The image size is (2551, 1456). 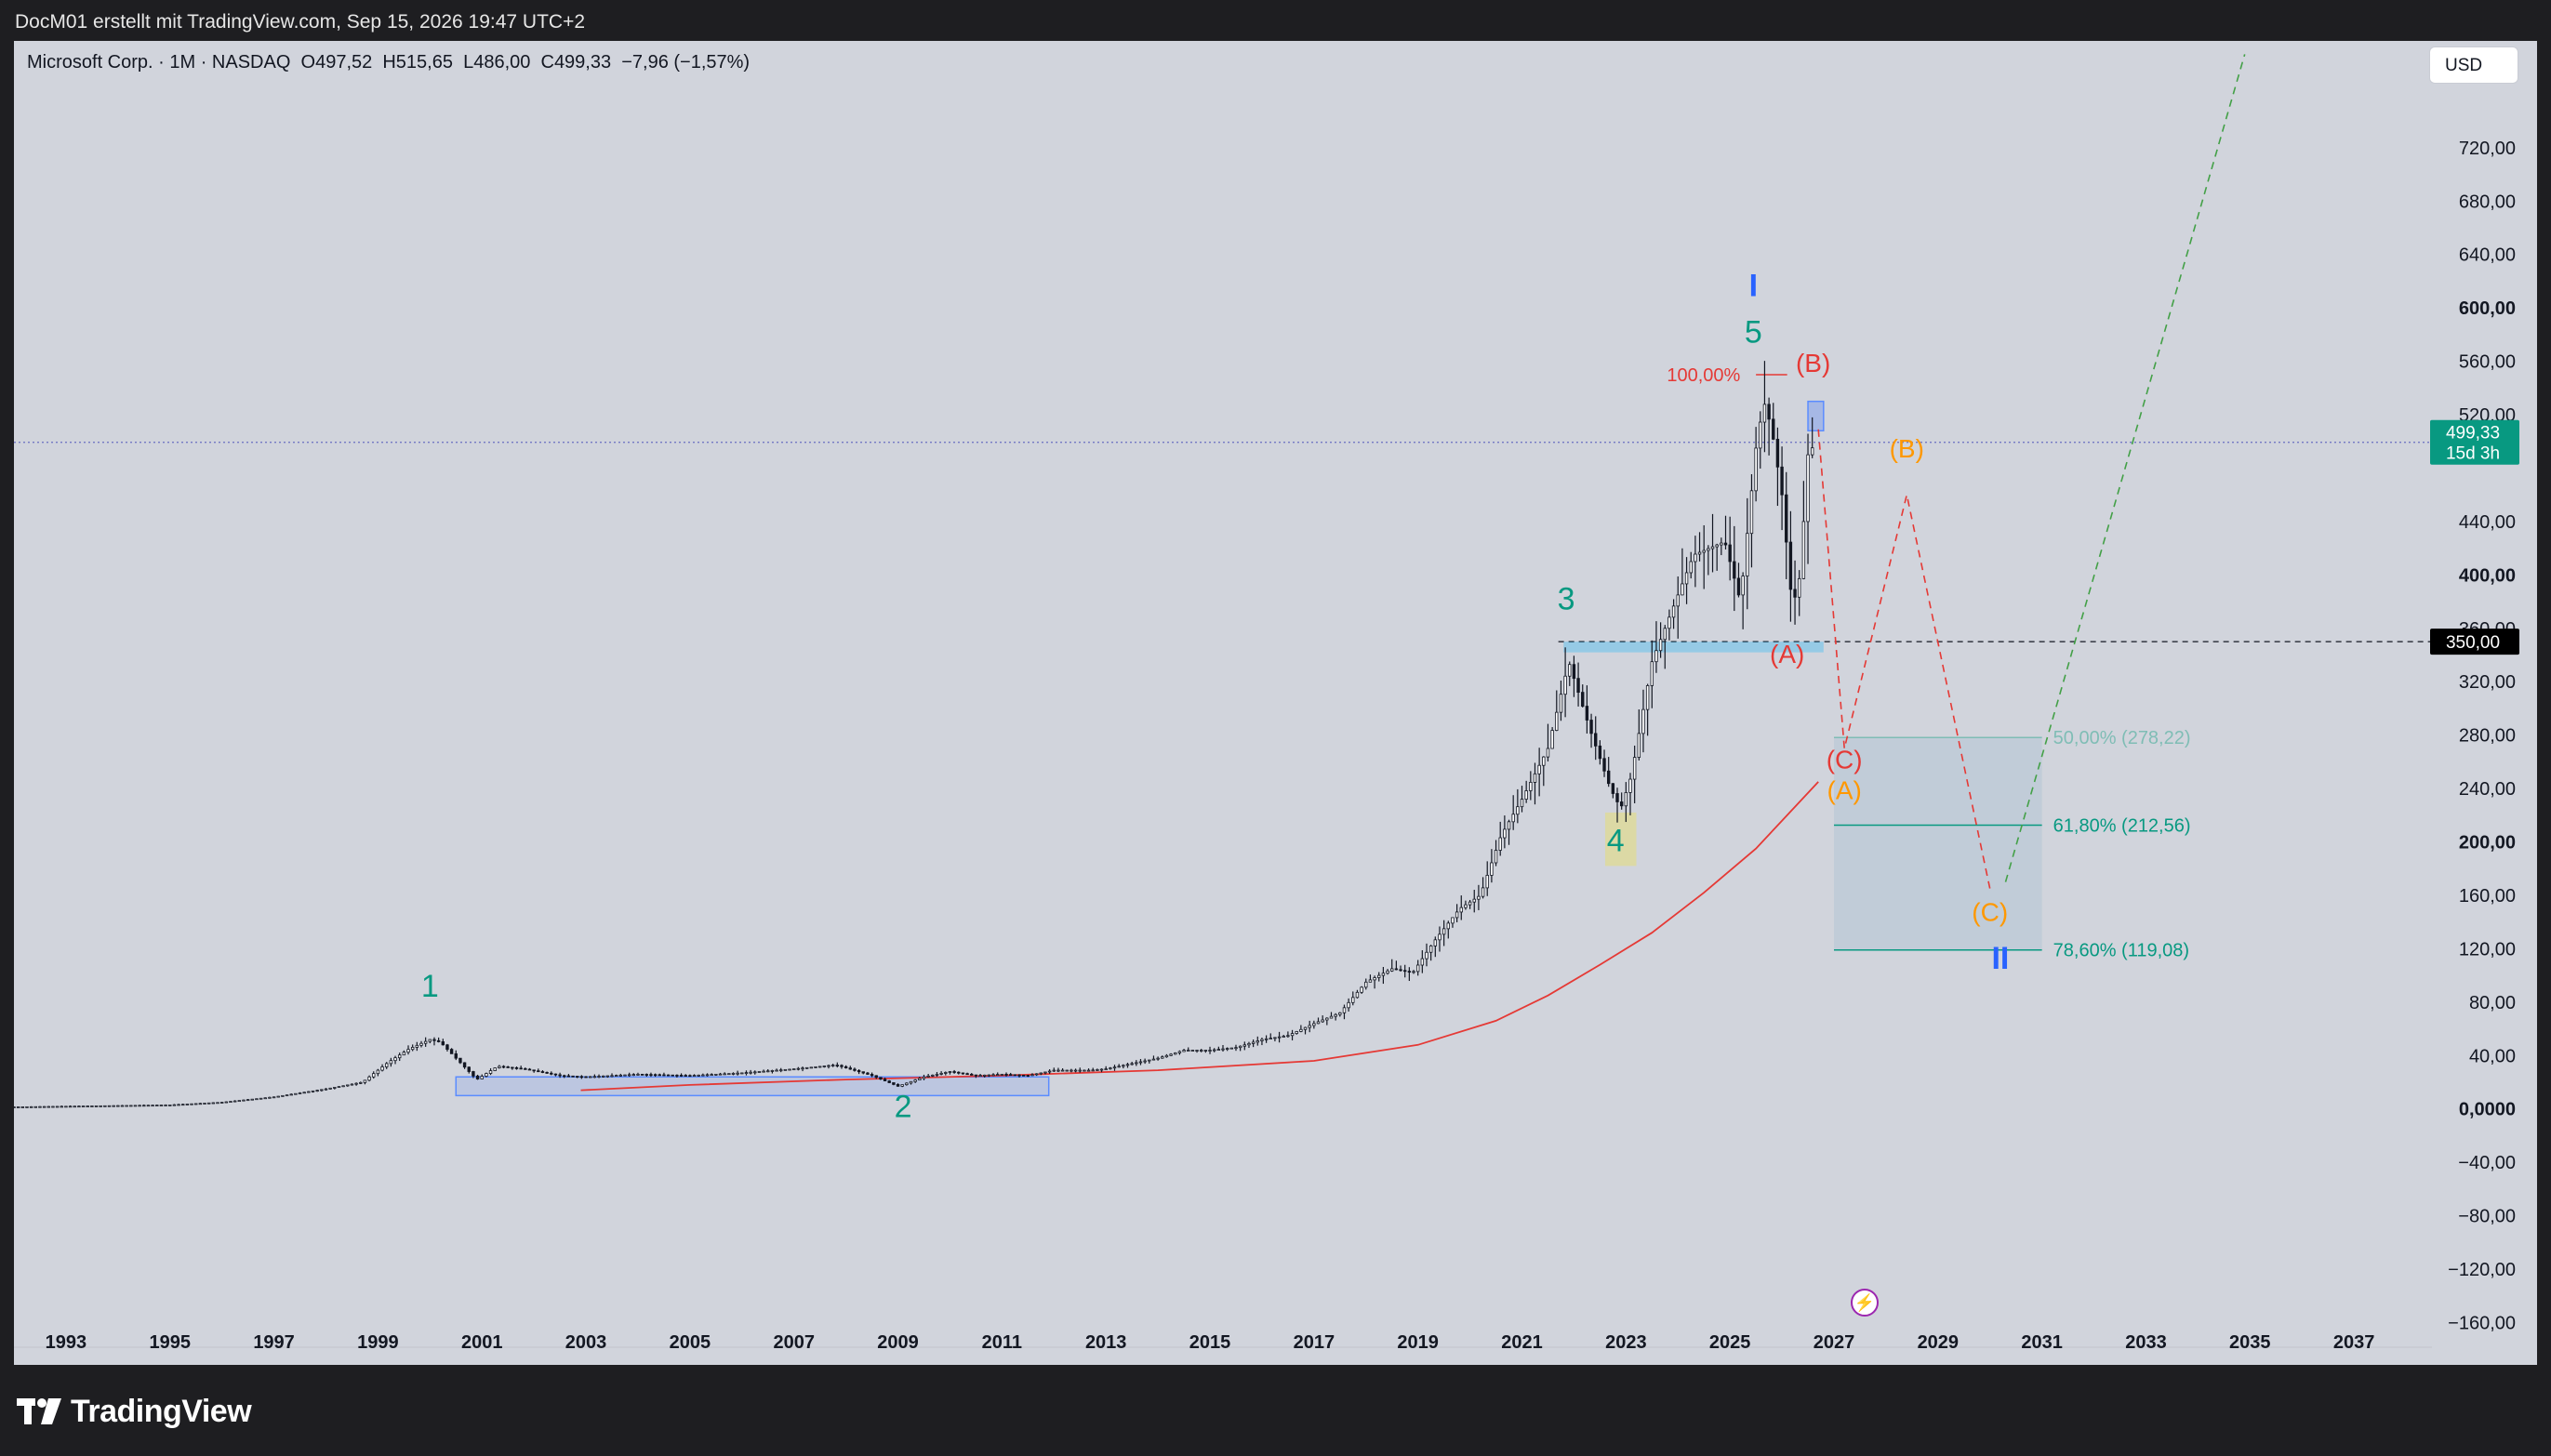 What do you see at coordinates (2250, 1342) in the screenshot?
I see `x-tick-label: 2035` at bounding box center [2250, 1342].